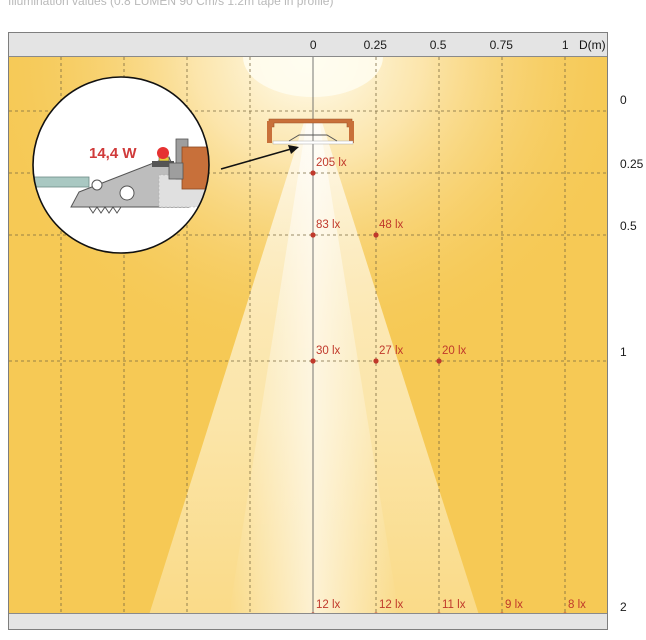 The height and width of the screenshot is (640, 646). I want to click on lux-value-label: 20 lx, so click(454, 351).